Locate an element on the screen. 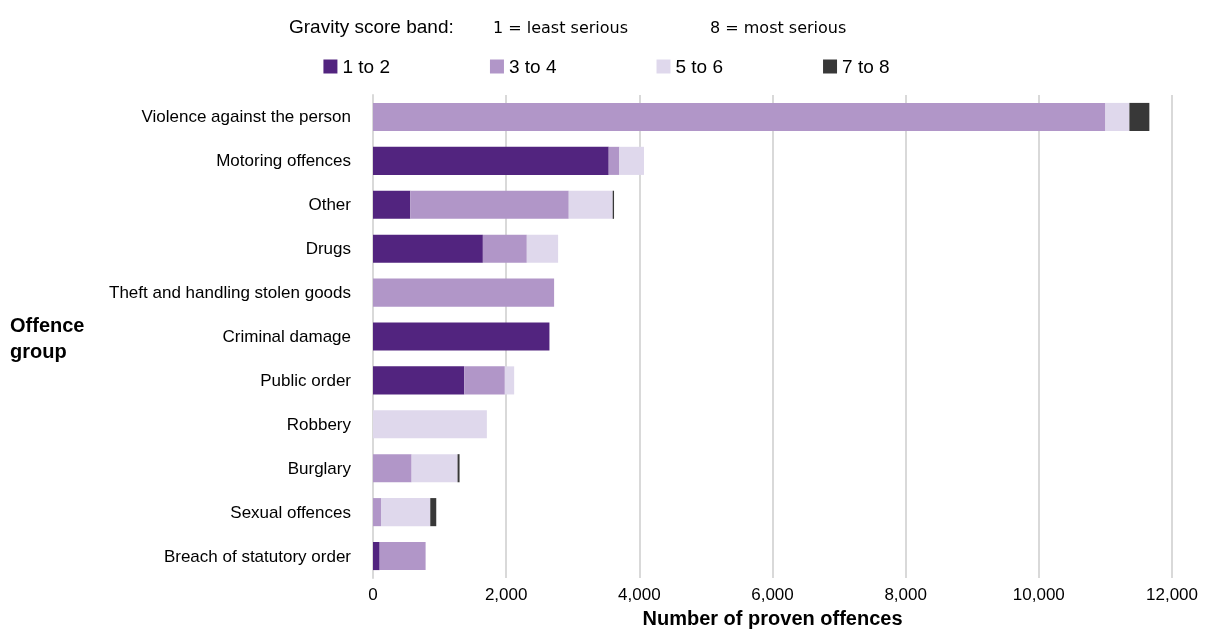 The height and width of the screenshot is (635, 1213). x-tick-label: 8,000 is located at coordinates (905, 594).